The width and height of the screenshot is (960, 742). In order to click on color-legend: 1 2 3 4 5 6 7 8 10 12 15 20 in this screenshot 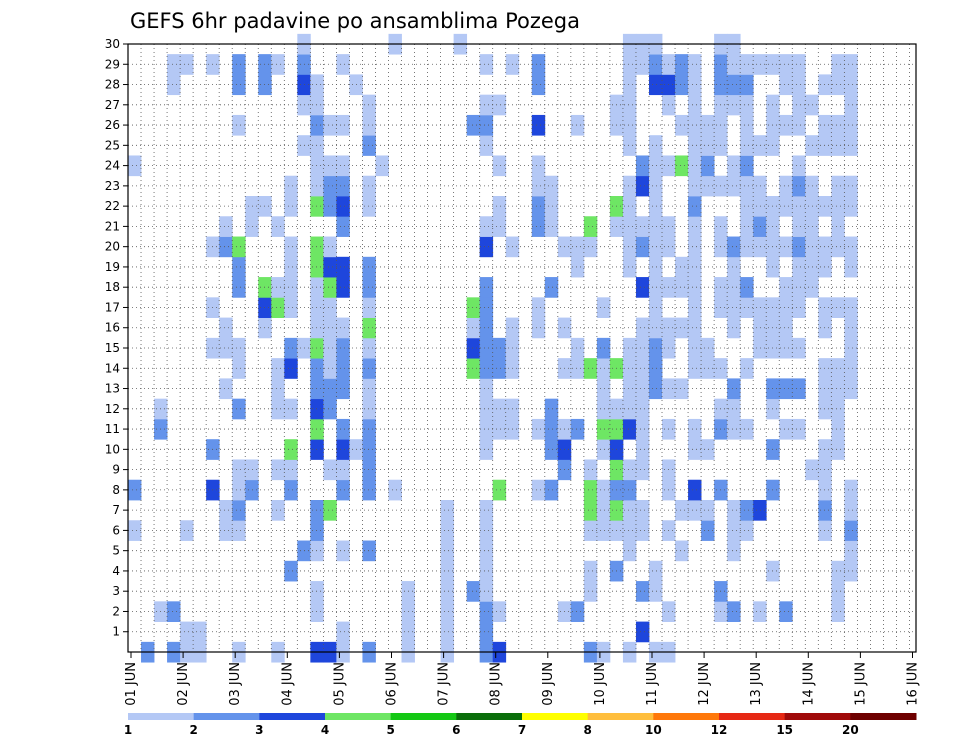, I will do `click(520, 725)`.